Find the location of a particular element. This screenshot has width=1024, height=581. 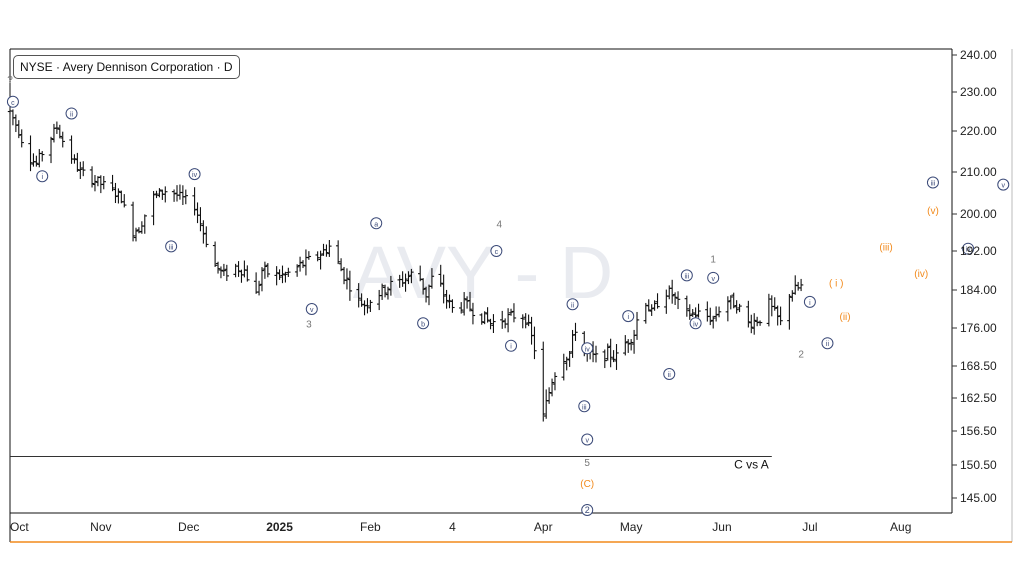

time-axis-label: 4 is located at coordinates (452, 527).